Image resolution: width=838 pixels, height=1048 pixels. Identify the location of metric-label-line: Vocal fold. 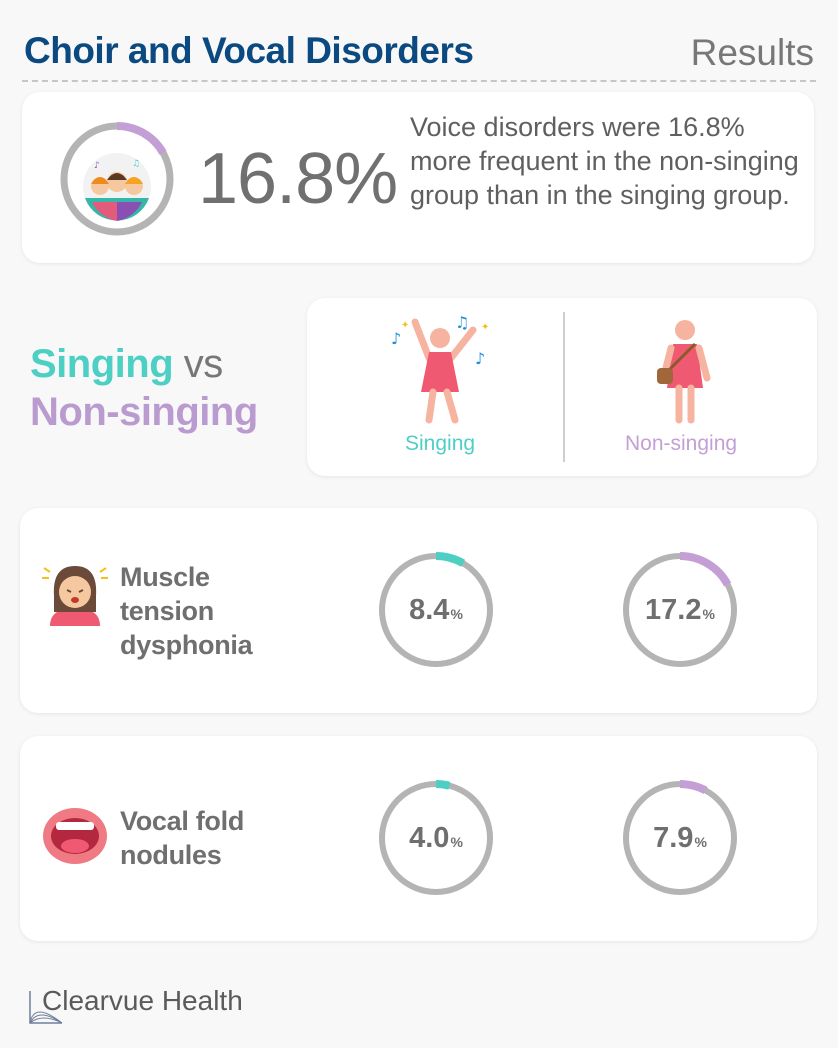
(182, 821).